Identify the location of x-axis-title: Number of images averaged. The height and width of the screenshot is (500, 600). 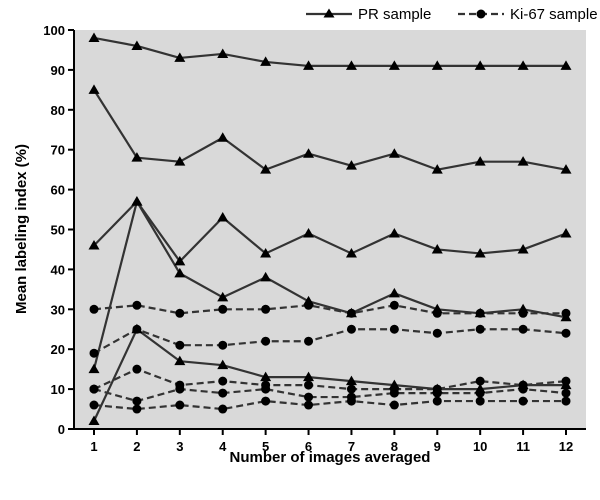
(330, 457).